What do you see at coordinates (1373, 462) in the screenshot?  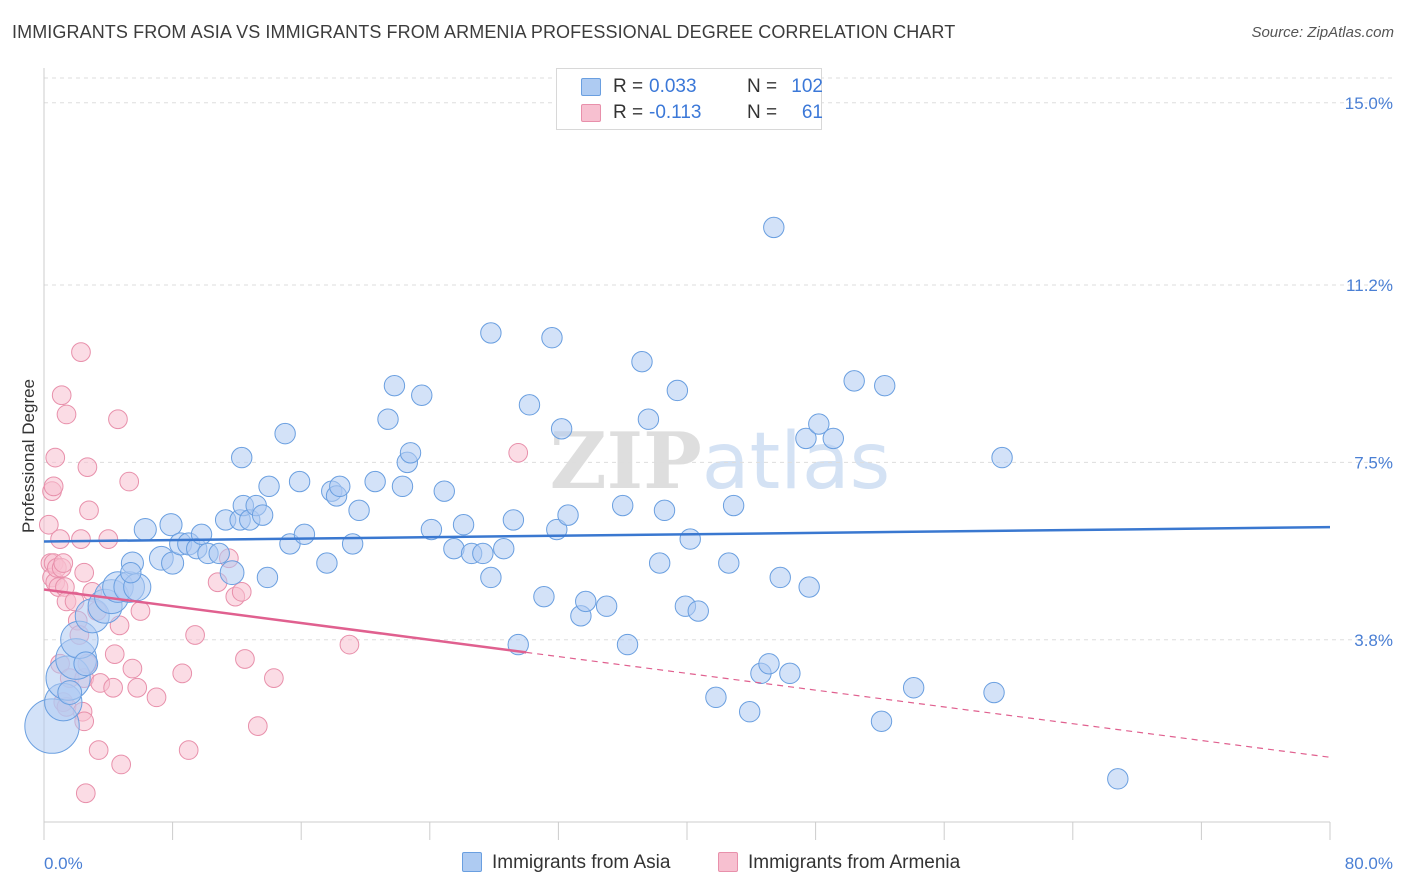 I see `y-tick-label: 7.5%` at bounding box center [1373, 462].